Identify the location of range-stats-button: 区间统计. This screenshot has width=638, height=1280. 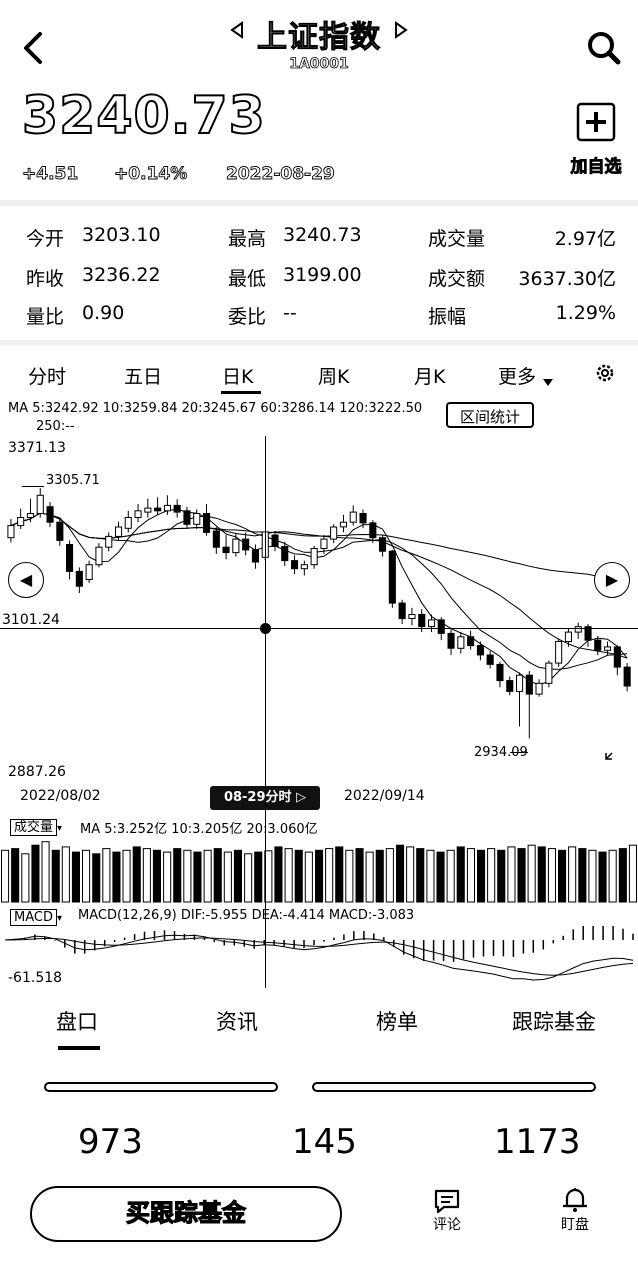
(490, 415).